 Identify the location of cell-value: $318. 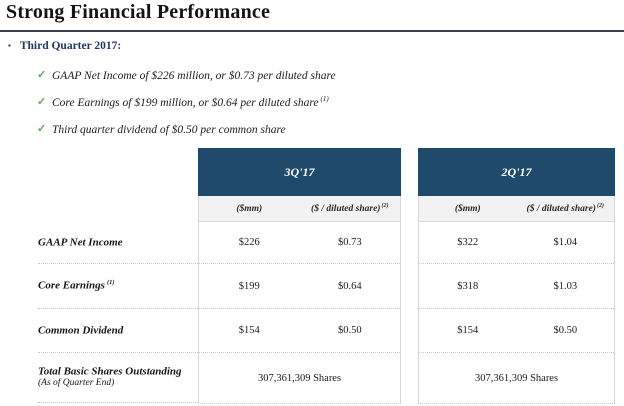
(468, 286).